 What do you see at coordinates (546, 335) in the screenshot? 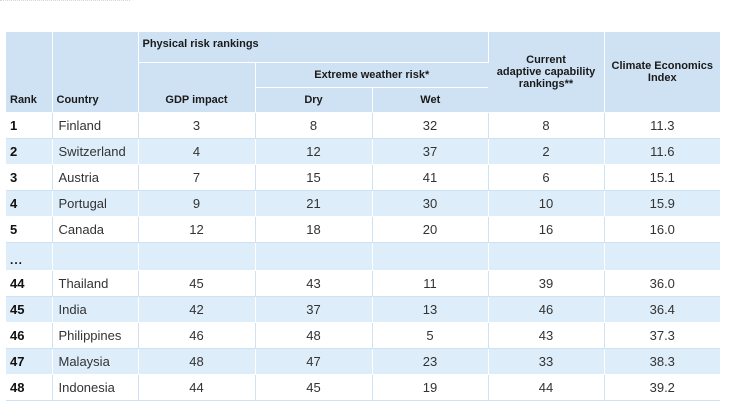
I see `adaptive-capability-cell: 43` at bounding box center [546, 335].